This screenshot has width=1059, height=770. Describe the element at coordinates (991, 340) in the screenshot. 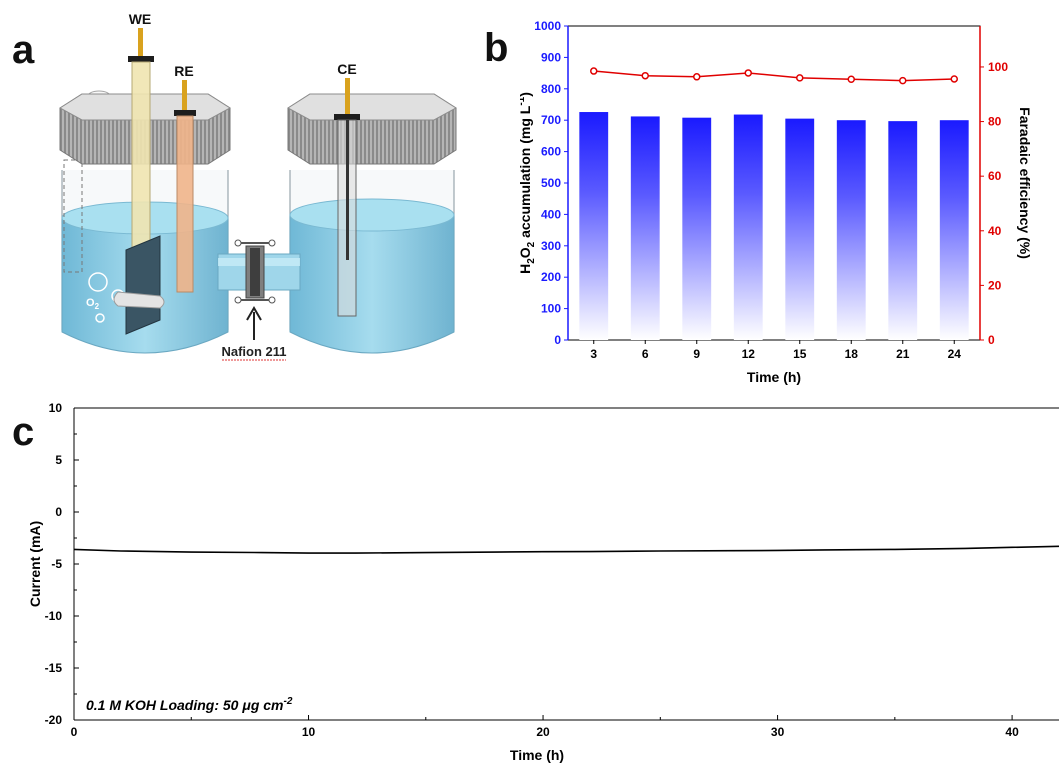

I see `right-y-tick-label: 0` at that location.